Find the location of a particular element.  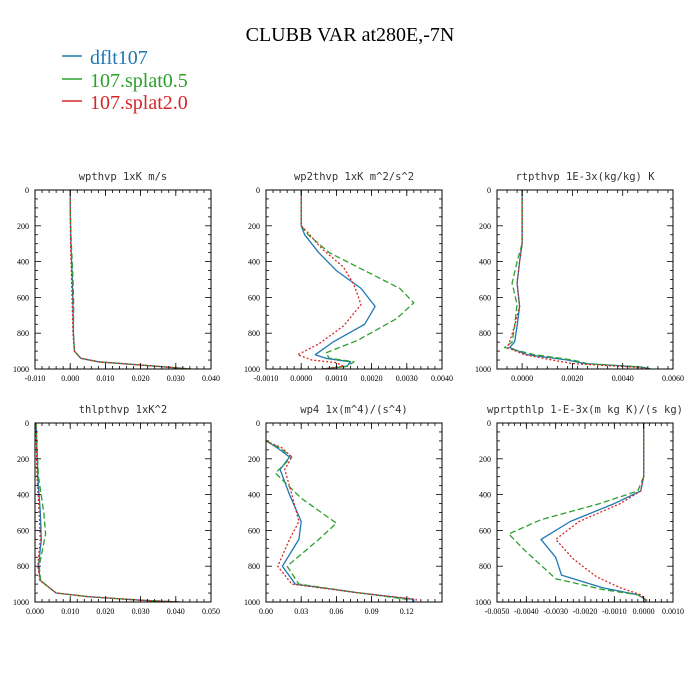

chart-title: rtpthvp 1E-3x(kg/kg) K is located at coordinates (585, 177).